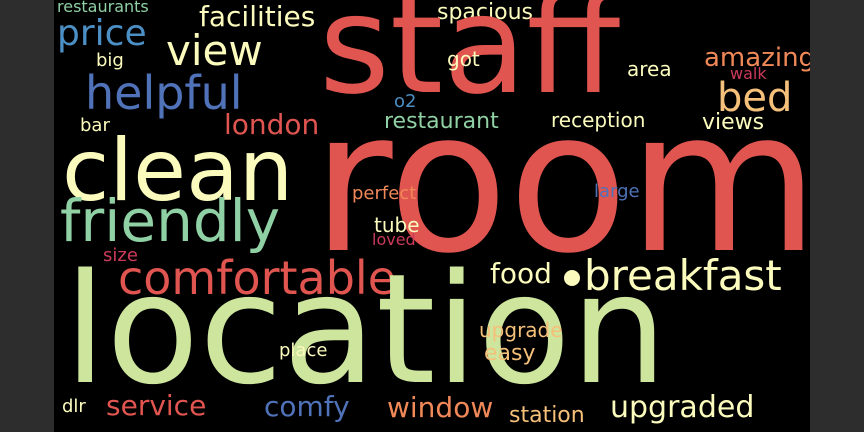 The width and height of the screenshot is (864, 432). What do you see at coordinates (120, 255) in the screenshot?
I see `word-size: size` at bounding box center [120, 255].